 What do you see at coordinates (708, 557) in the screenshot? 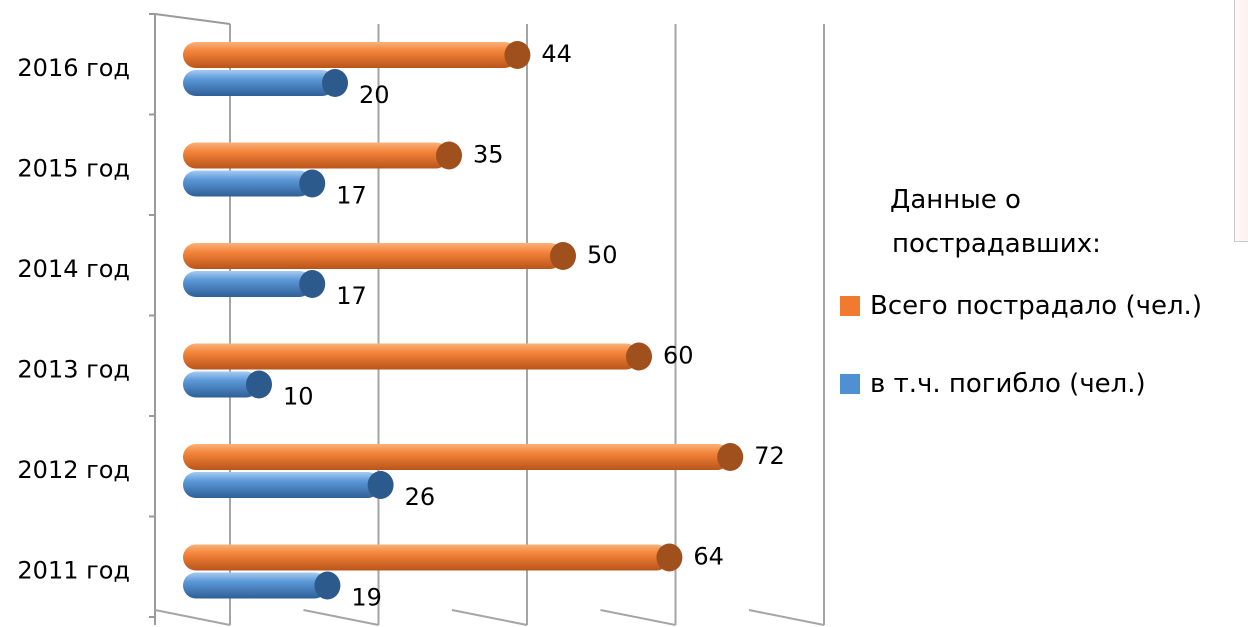
I see `value-label-total: 64` at bounding box center [708, 557].